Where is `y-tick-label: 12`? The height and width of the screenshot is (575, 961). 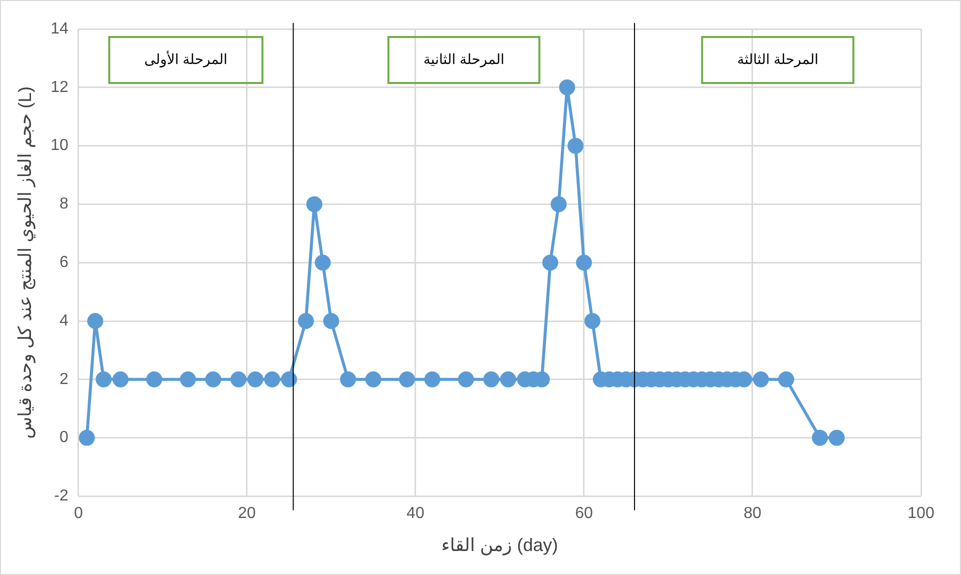 y-tick-label: 12 is located at coordinates (59, 87).